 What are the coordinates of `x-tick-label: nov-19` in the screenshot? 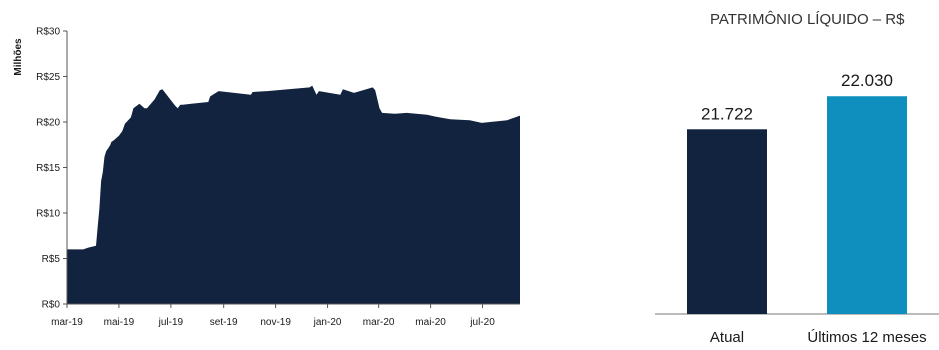 It's located at (275, 322).